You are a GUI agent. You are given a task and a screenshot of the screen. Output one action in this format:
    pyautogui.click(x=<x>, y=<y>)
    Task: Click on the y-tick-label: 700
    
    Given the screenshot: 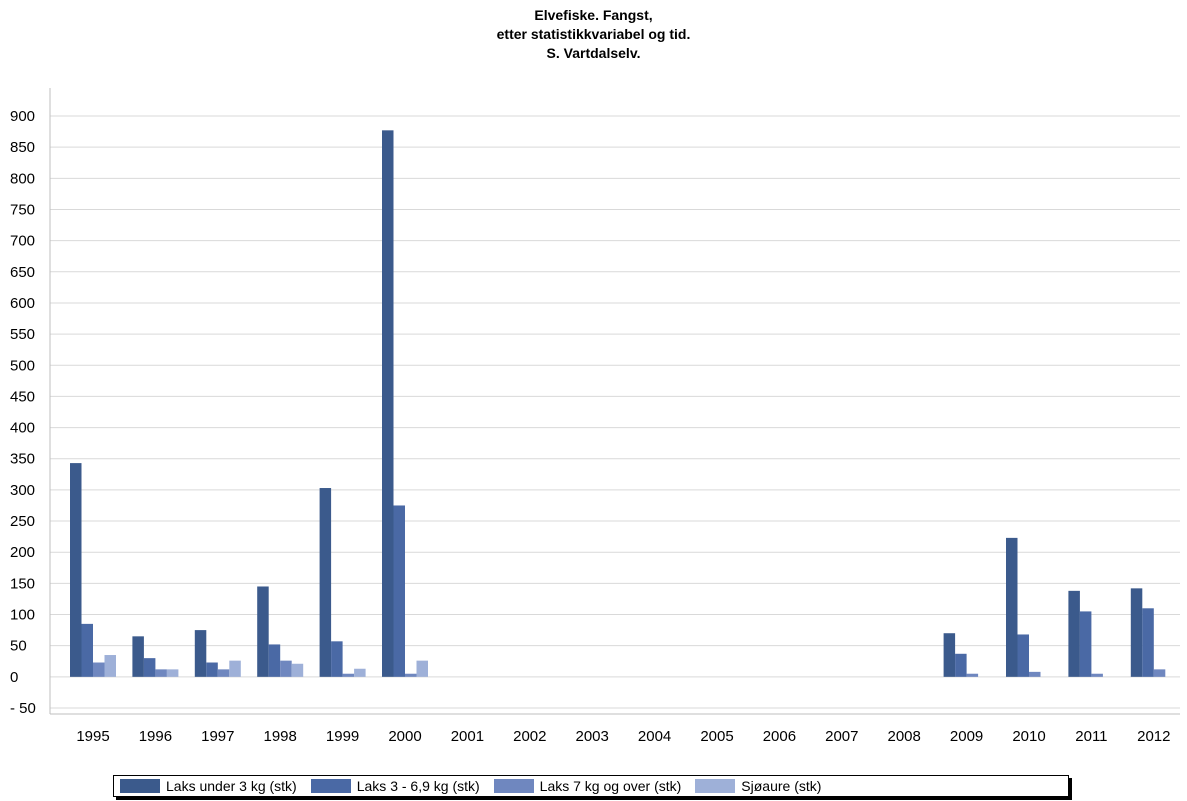 What is the action you would take?
    pyautogui.click(x=22, y=241)
    